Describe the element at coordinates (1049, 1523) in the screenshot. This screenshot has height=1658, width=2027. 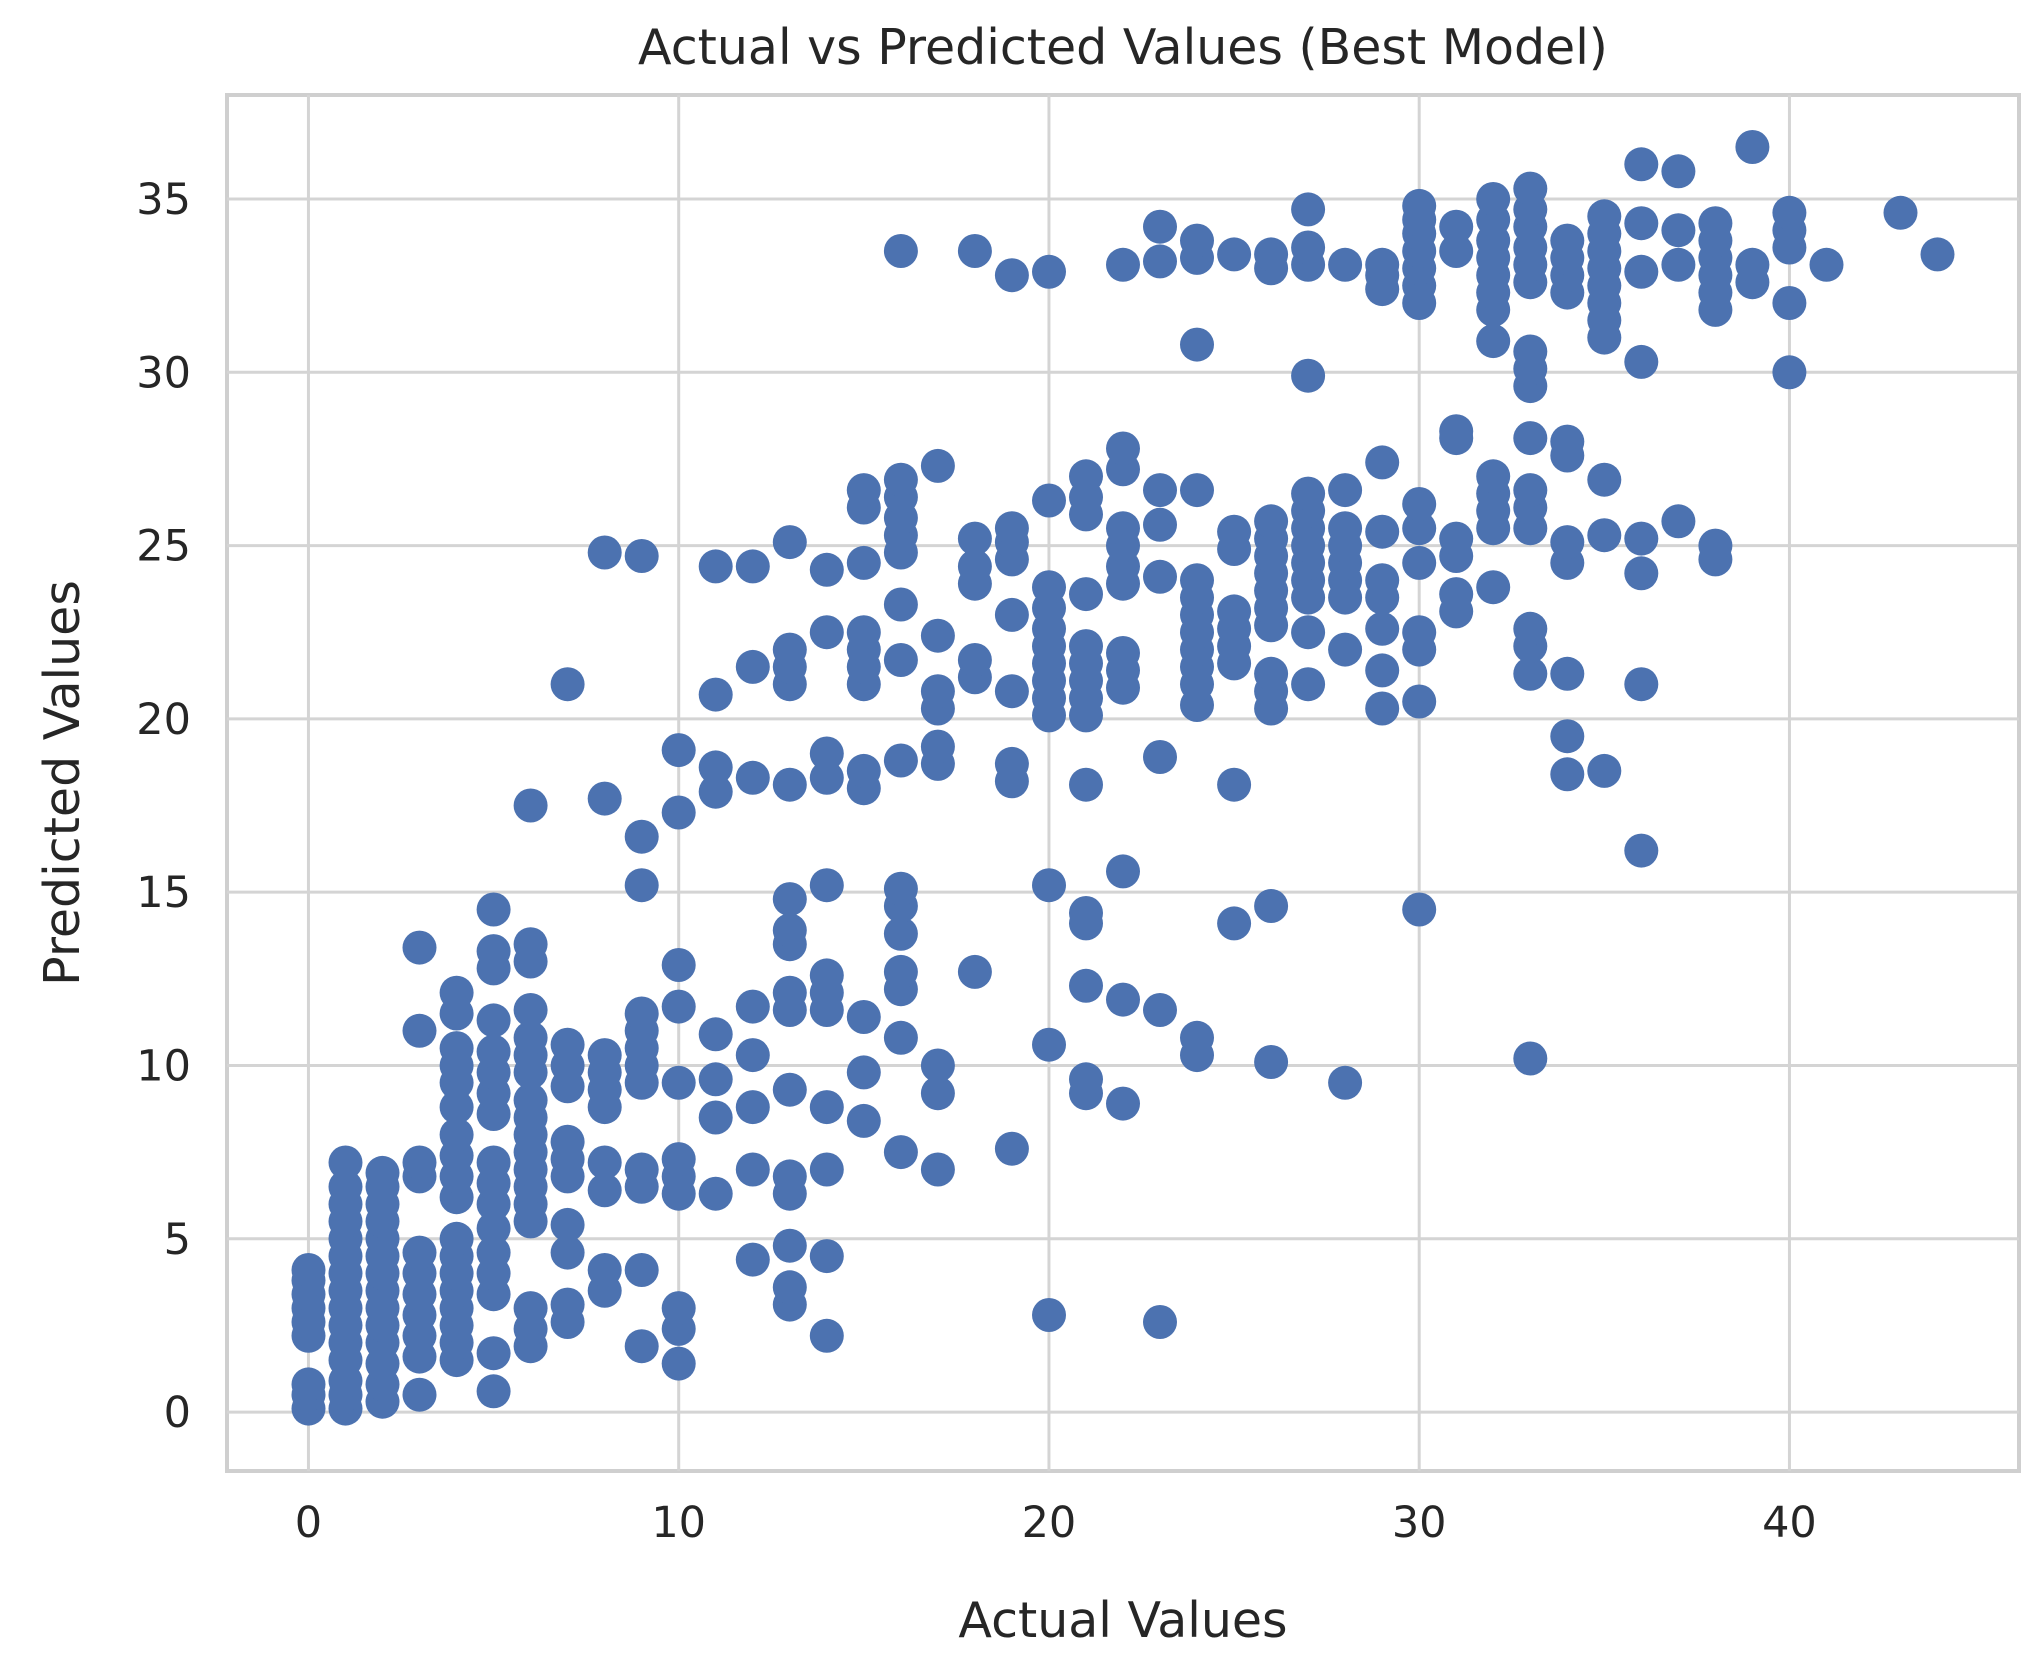
I see `x-tick-label: 20` at that location.